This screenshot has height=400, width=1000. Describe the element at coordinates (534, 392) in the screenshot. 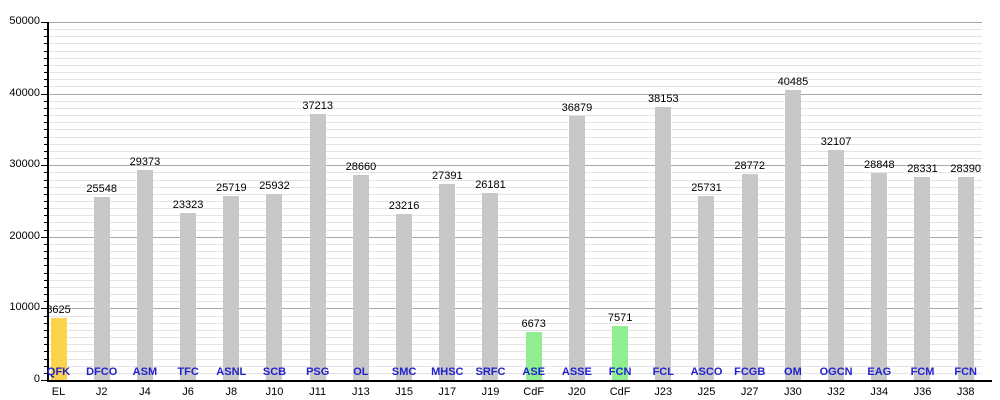

I see `matchday-label: CdF` at that location.